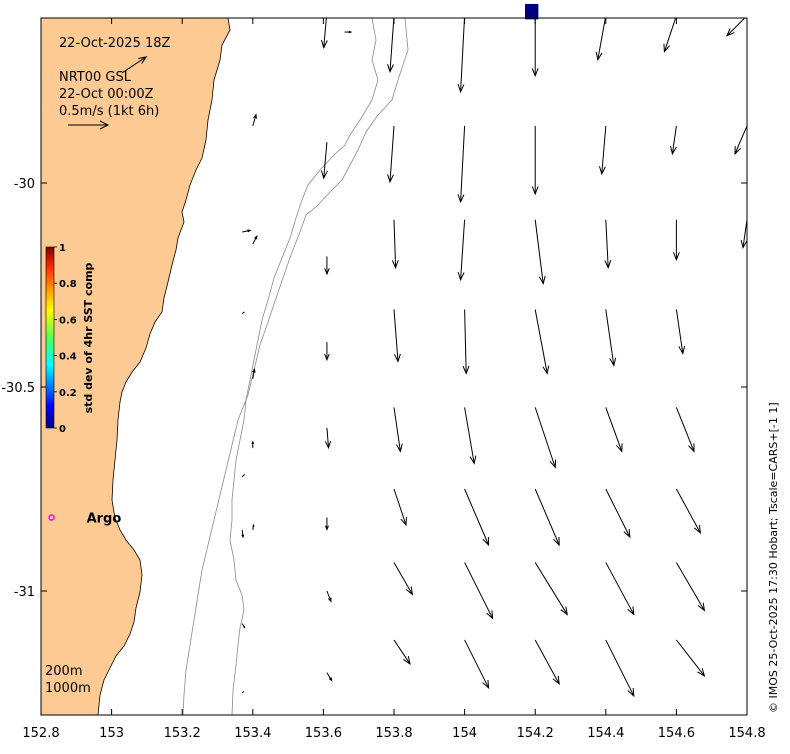  What do you see at coordinates (65, 339) in the screenshot?
I see `colorbar-ticks: 1 0.8 0.6 0.4 0.2 0` at bounding box center [65, 339].